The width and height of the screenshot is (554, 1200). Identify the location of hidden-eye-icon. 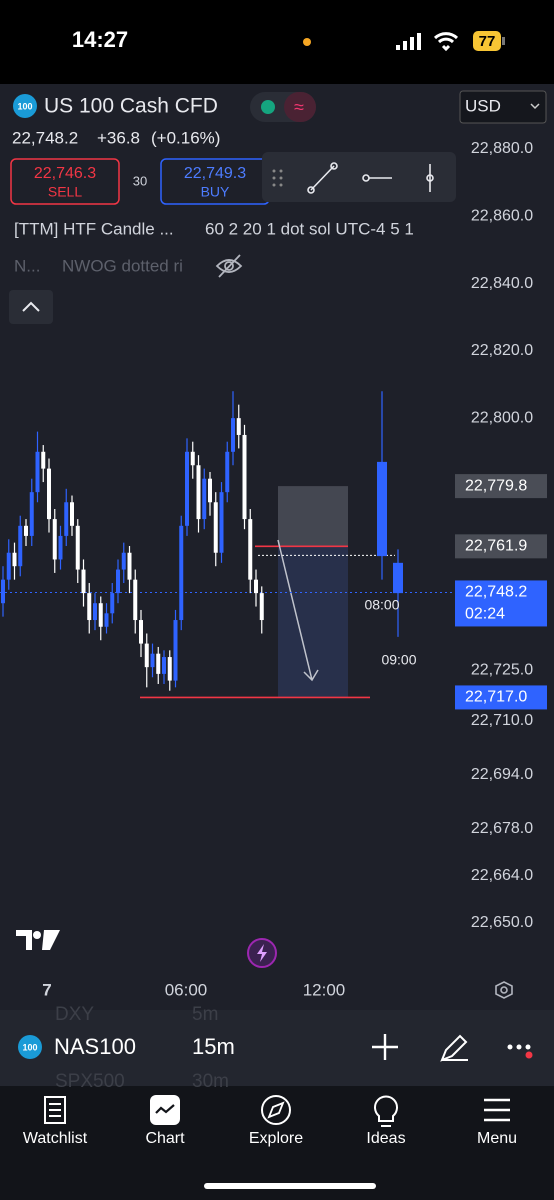
(229, 266).